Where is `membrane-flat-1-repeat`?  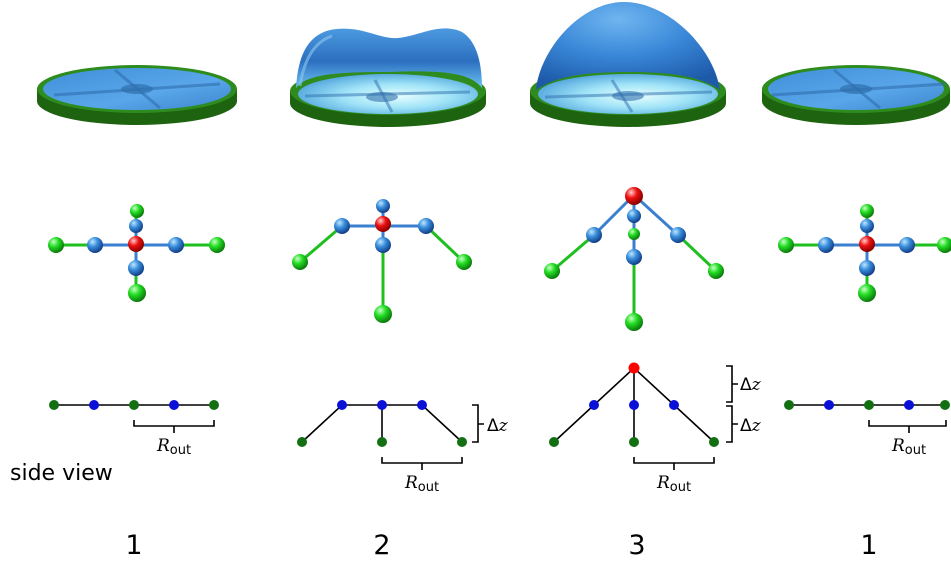 membrane-flat-1-repeat is located at coordinates (856, 95).